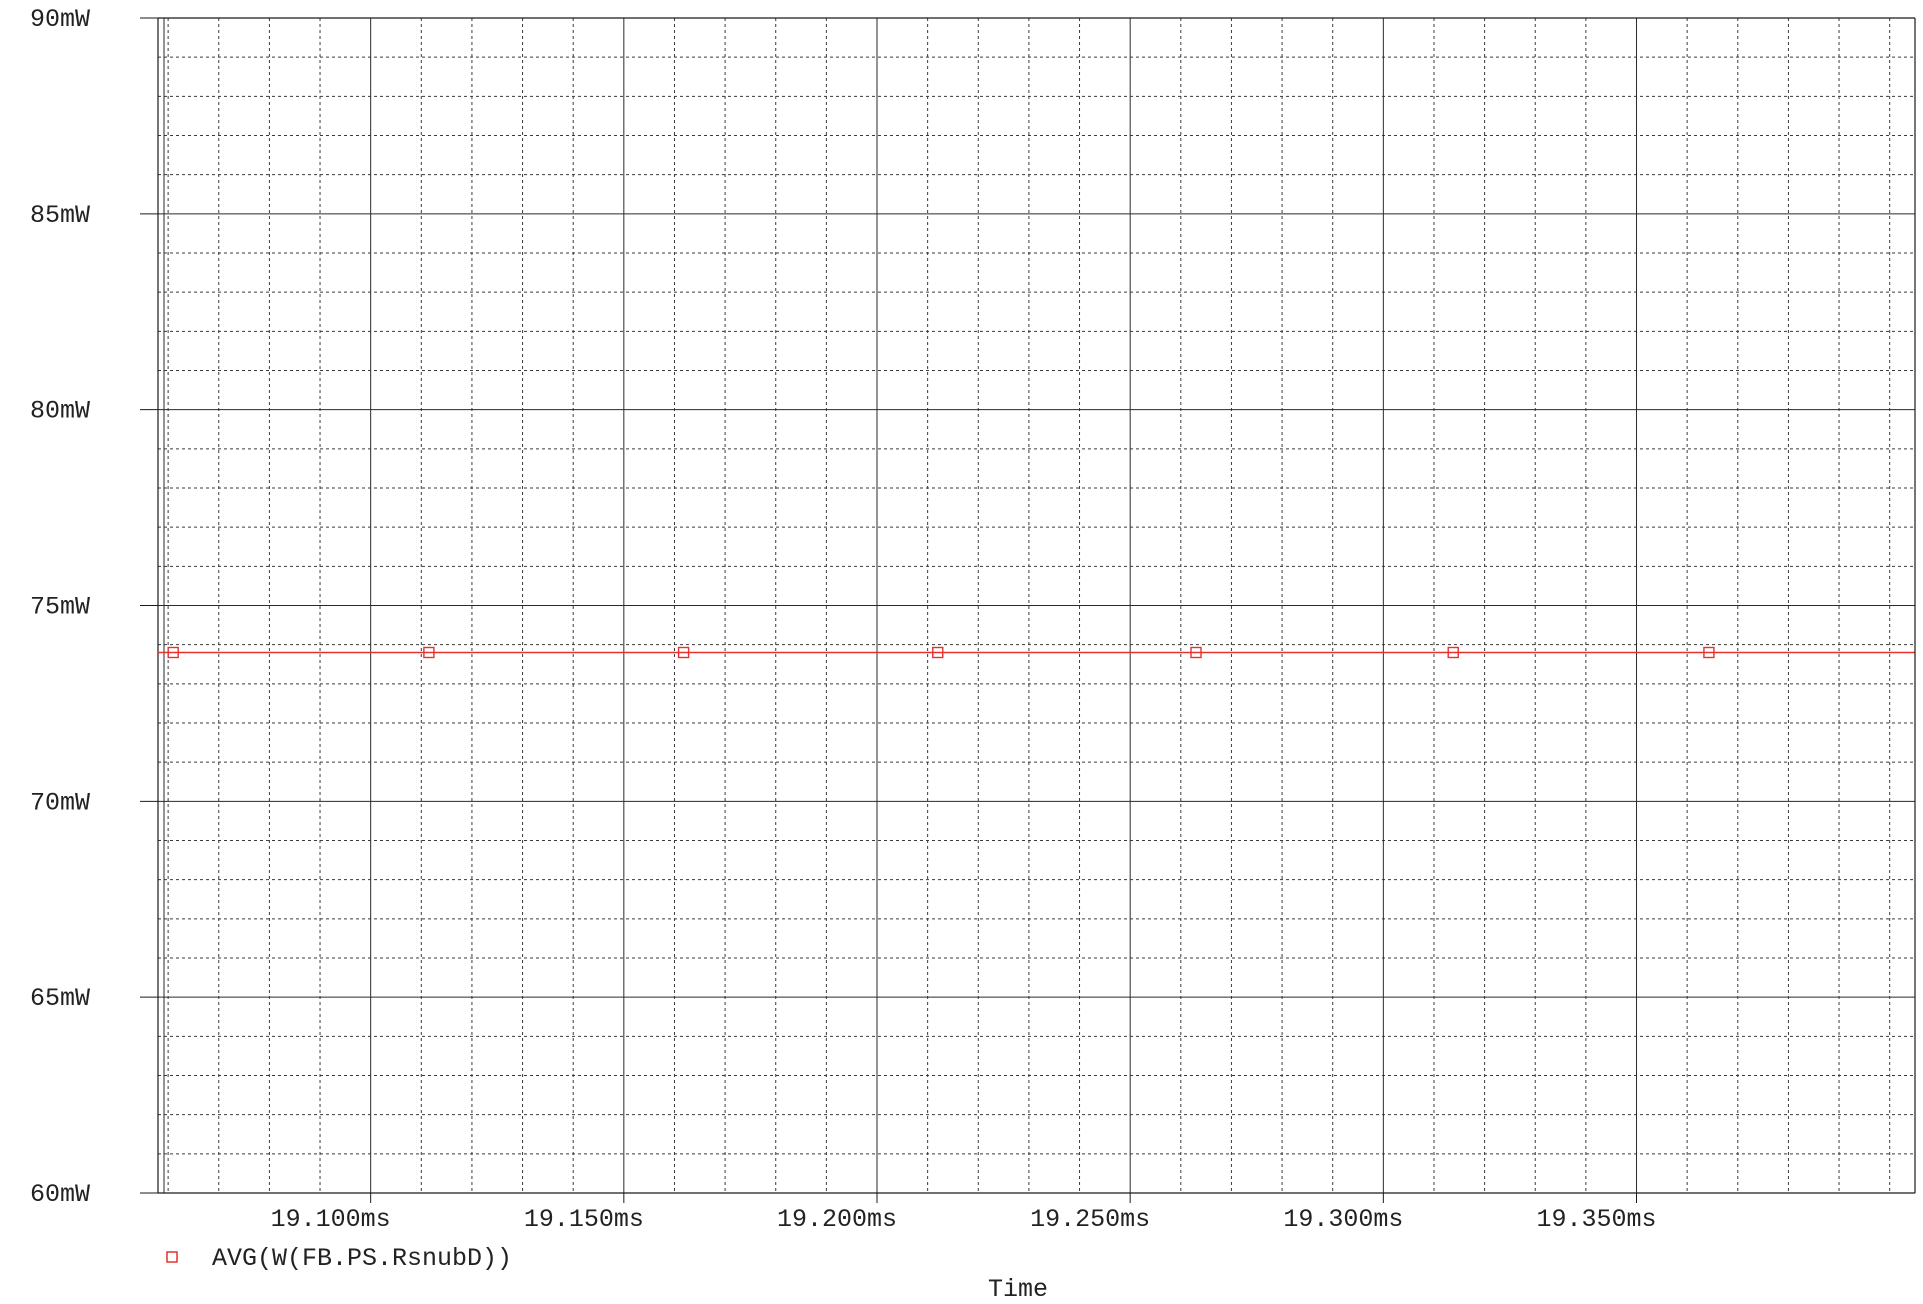 The image size is (1923, 1304). Describe the element at coordinates (60, 19) in the screenshot. I see `y-tick-label: 90mW` at that location.